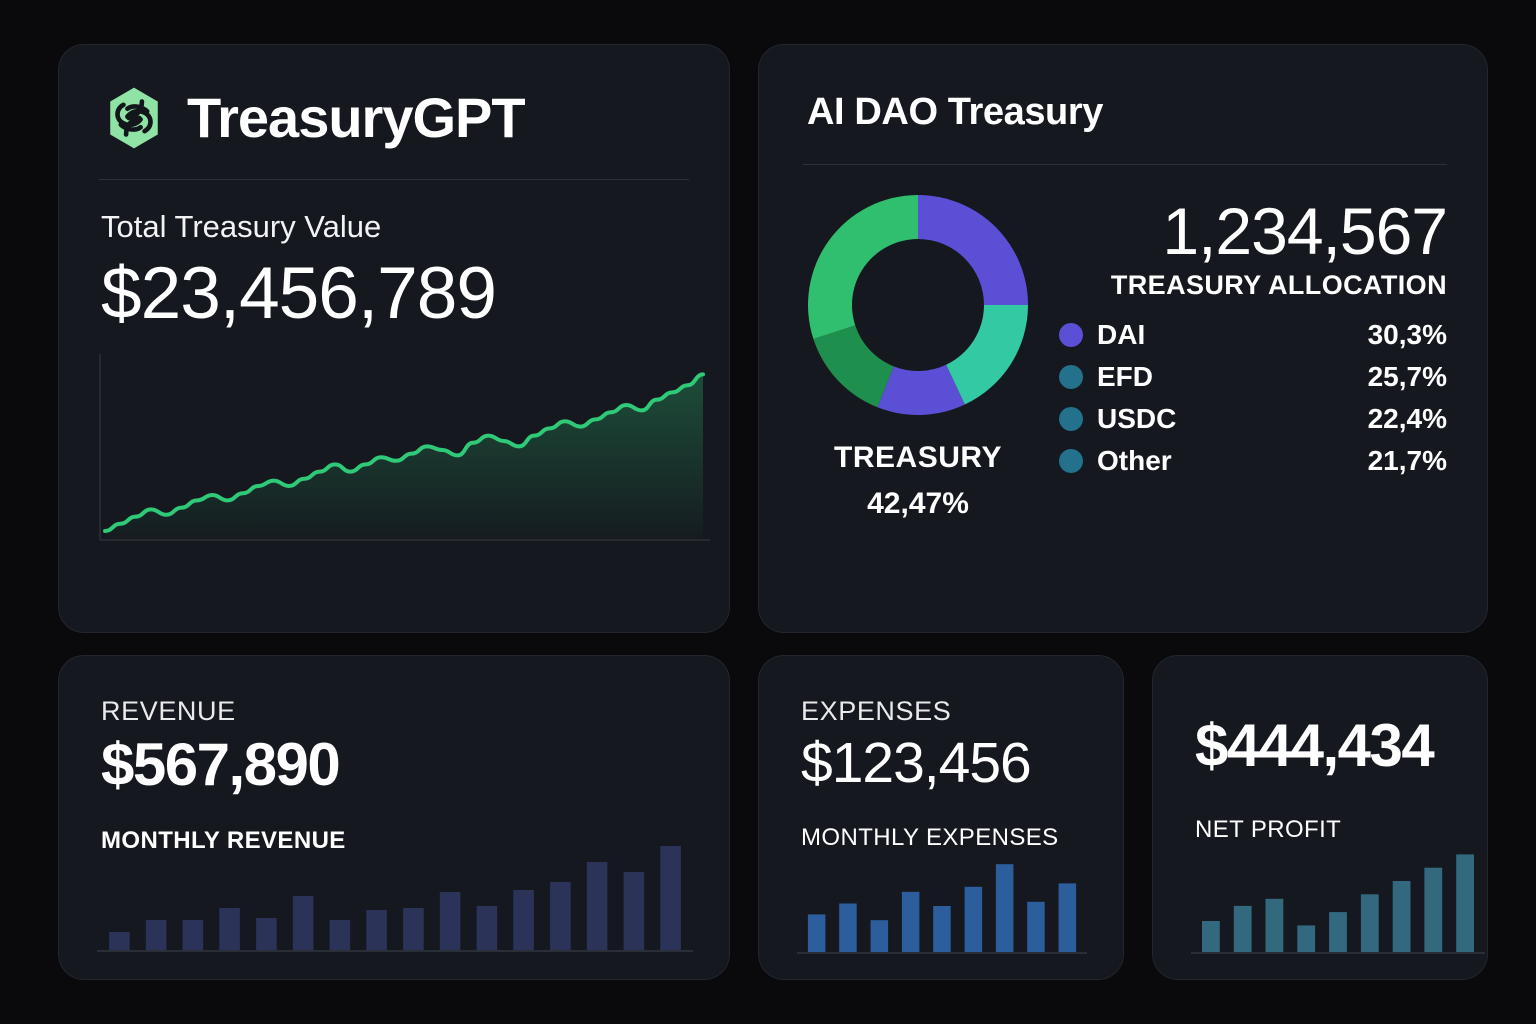 The image size is (1536, 1024). What do you see at coordinates (1253, 461) in the screenshot?
I see `legend-row: Other 21,7%` at bounding box center [1253, 461].